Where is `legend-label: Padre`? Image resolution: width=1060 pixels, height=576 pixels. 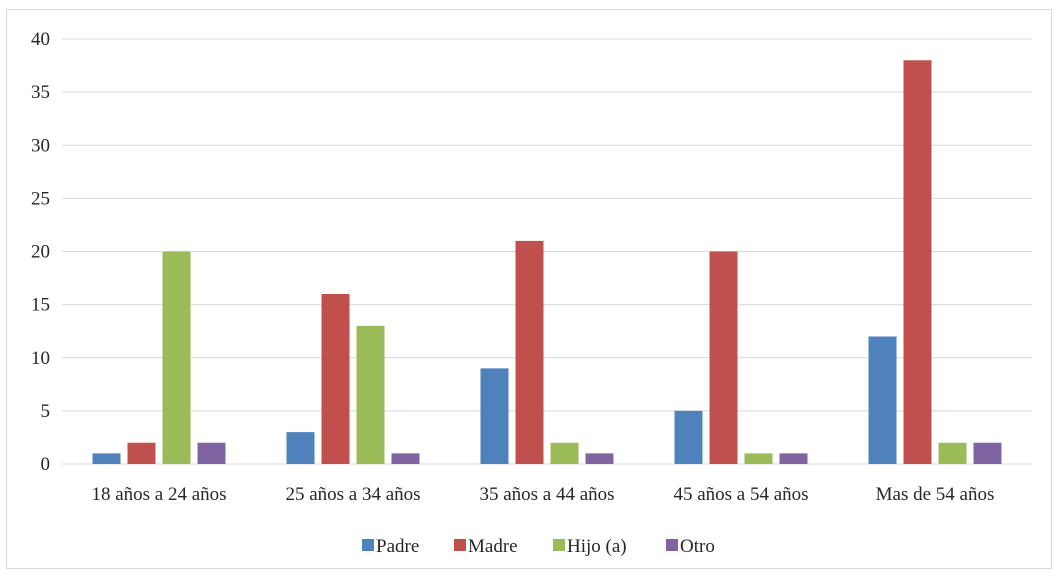
legend-label: Padre is located at coordinates (397, 546).